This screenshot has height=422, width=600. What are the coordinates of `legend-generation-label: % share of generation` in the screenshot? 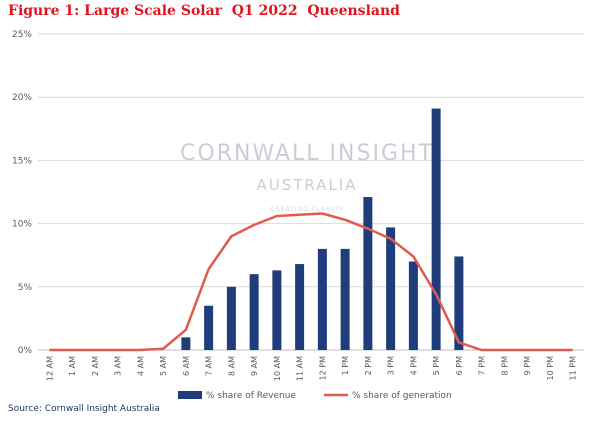 It's located at (402, 396).